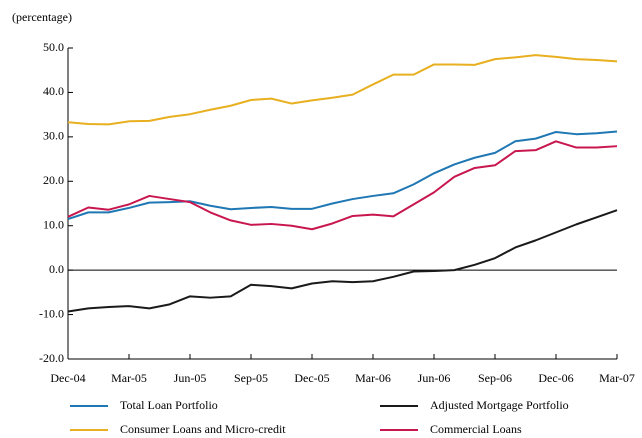 This screenshot has height=438, width=642. Describe the element at coordinates (555, 378) in the screenshot. I see `x-tick-label: Dec-06` at that location.